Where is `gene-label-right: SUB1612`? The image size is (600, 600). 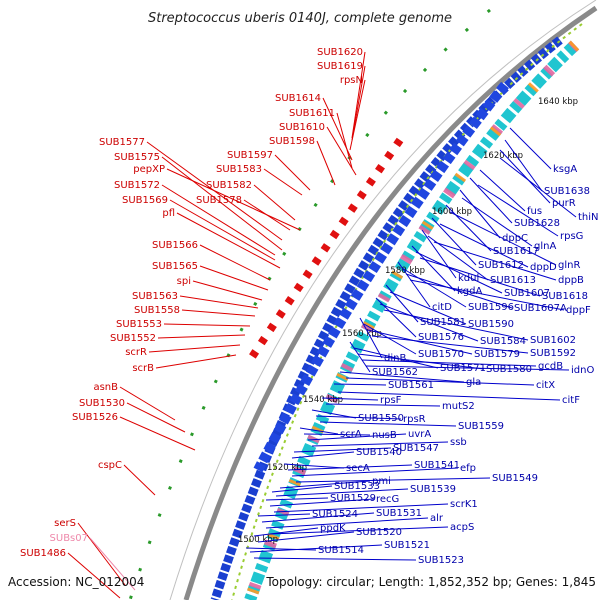
gene-label-right: SUB1612 is located at coordinates (501, 265).